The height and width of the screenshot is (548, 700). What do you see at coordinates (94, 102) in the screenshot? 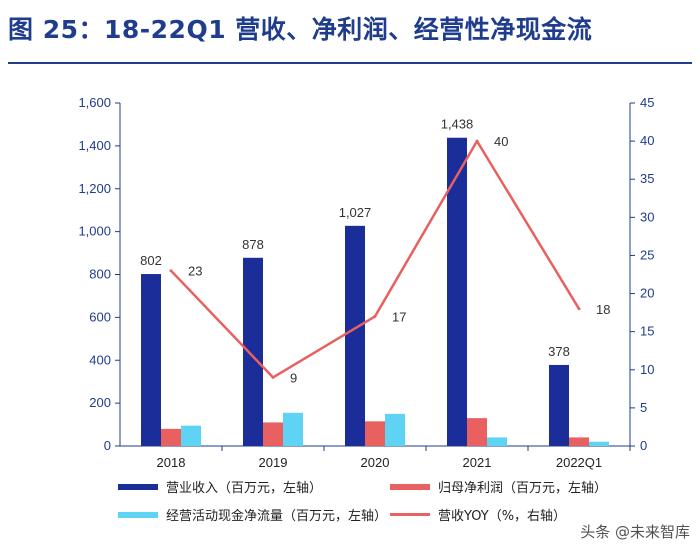
I see `left-axis-tick-label: 1,600` at bounding box center [94, 102].